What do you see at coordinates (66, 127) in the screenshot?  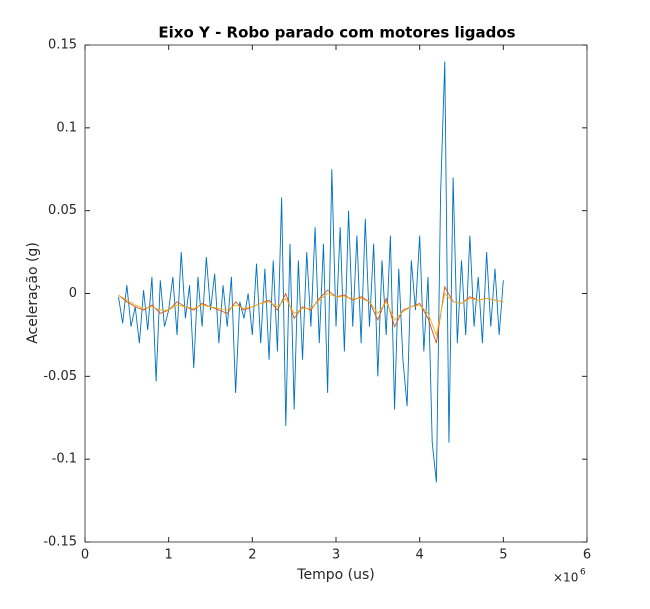 I see `y-tick-label: 0.1` at bounding box center [66, 127].